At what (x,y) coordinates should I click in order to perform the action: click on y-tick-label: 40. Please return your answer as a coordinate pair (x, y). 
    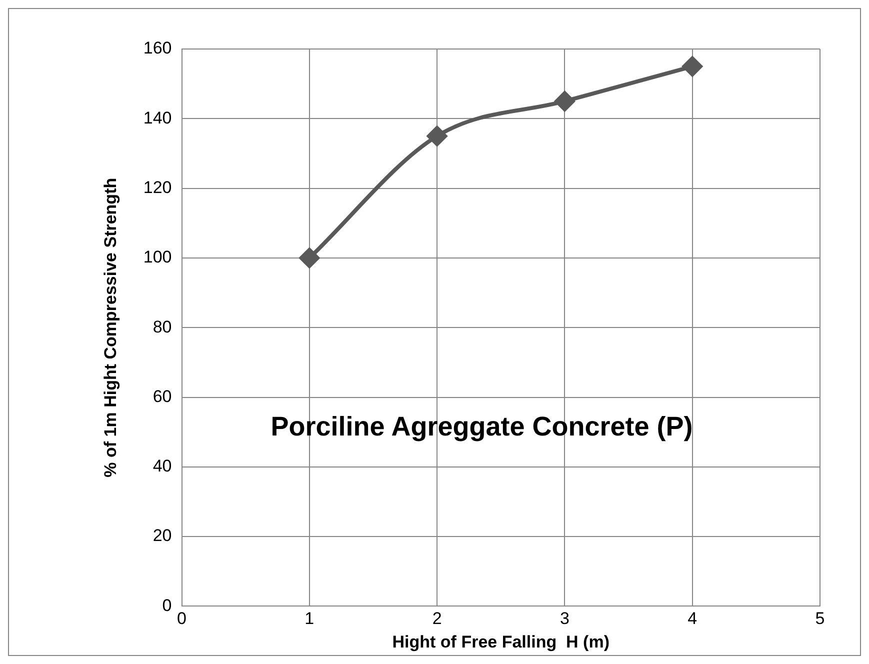
    Looking at the image, I should click on (162, 466).